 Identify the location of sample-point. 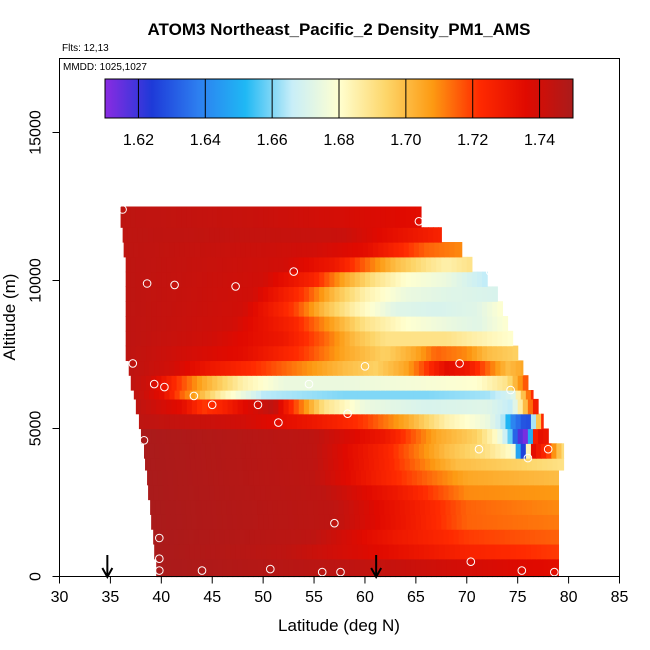
(194, 396).